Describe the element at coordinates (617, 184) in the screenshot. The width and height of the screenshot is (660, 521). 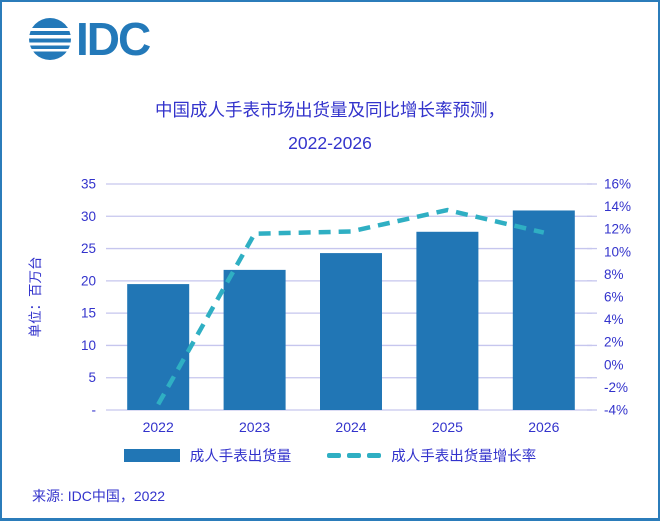
I see `right-axis-tick-label: 16%` at that location.